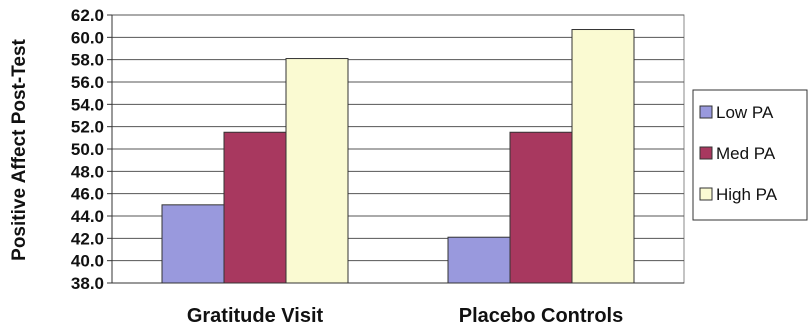 This screenshot has width=811, height=331. Describe the element at coordinates (87, 60) in the screenshot. I see `y-tick-label: 58.0` at that location.